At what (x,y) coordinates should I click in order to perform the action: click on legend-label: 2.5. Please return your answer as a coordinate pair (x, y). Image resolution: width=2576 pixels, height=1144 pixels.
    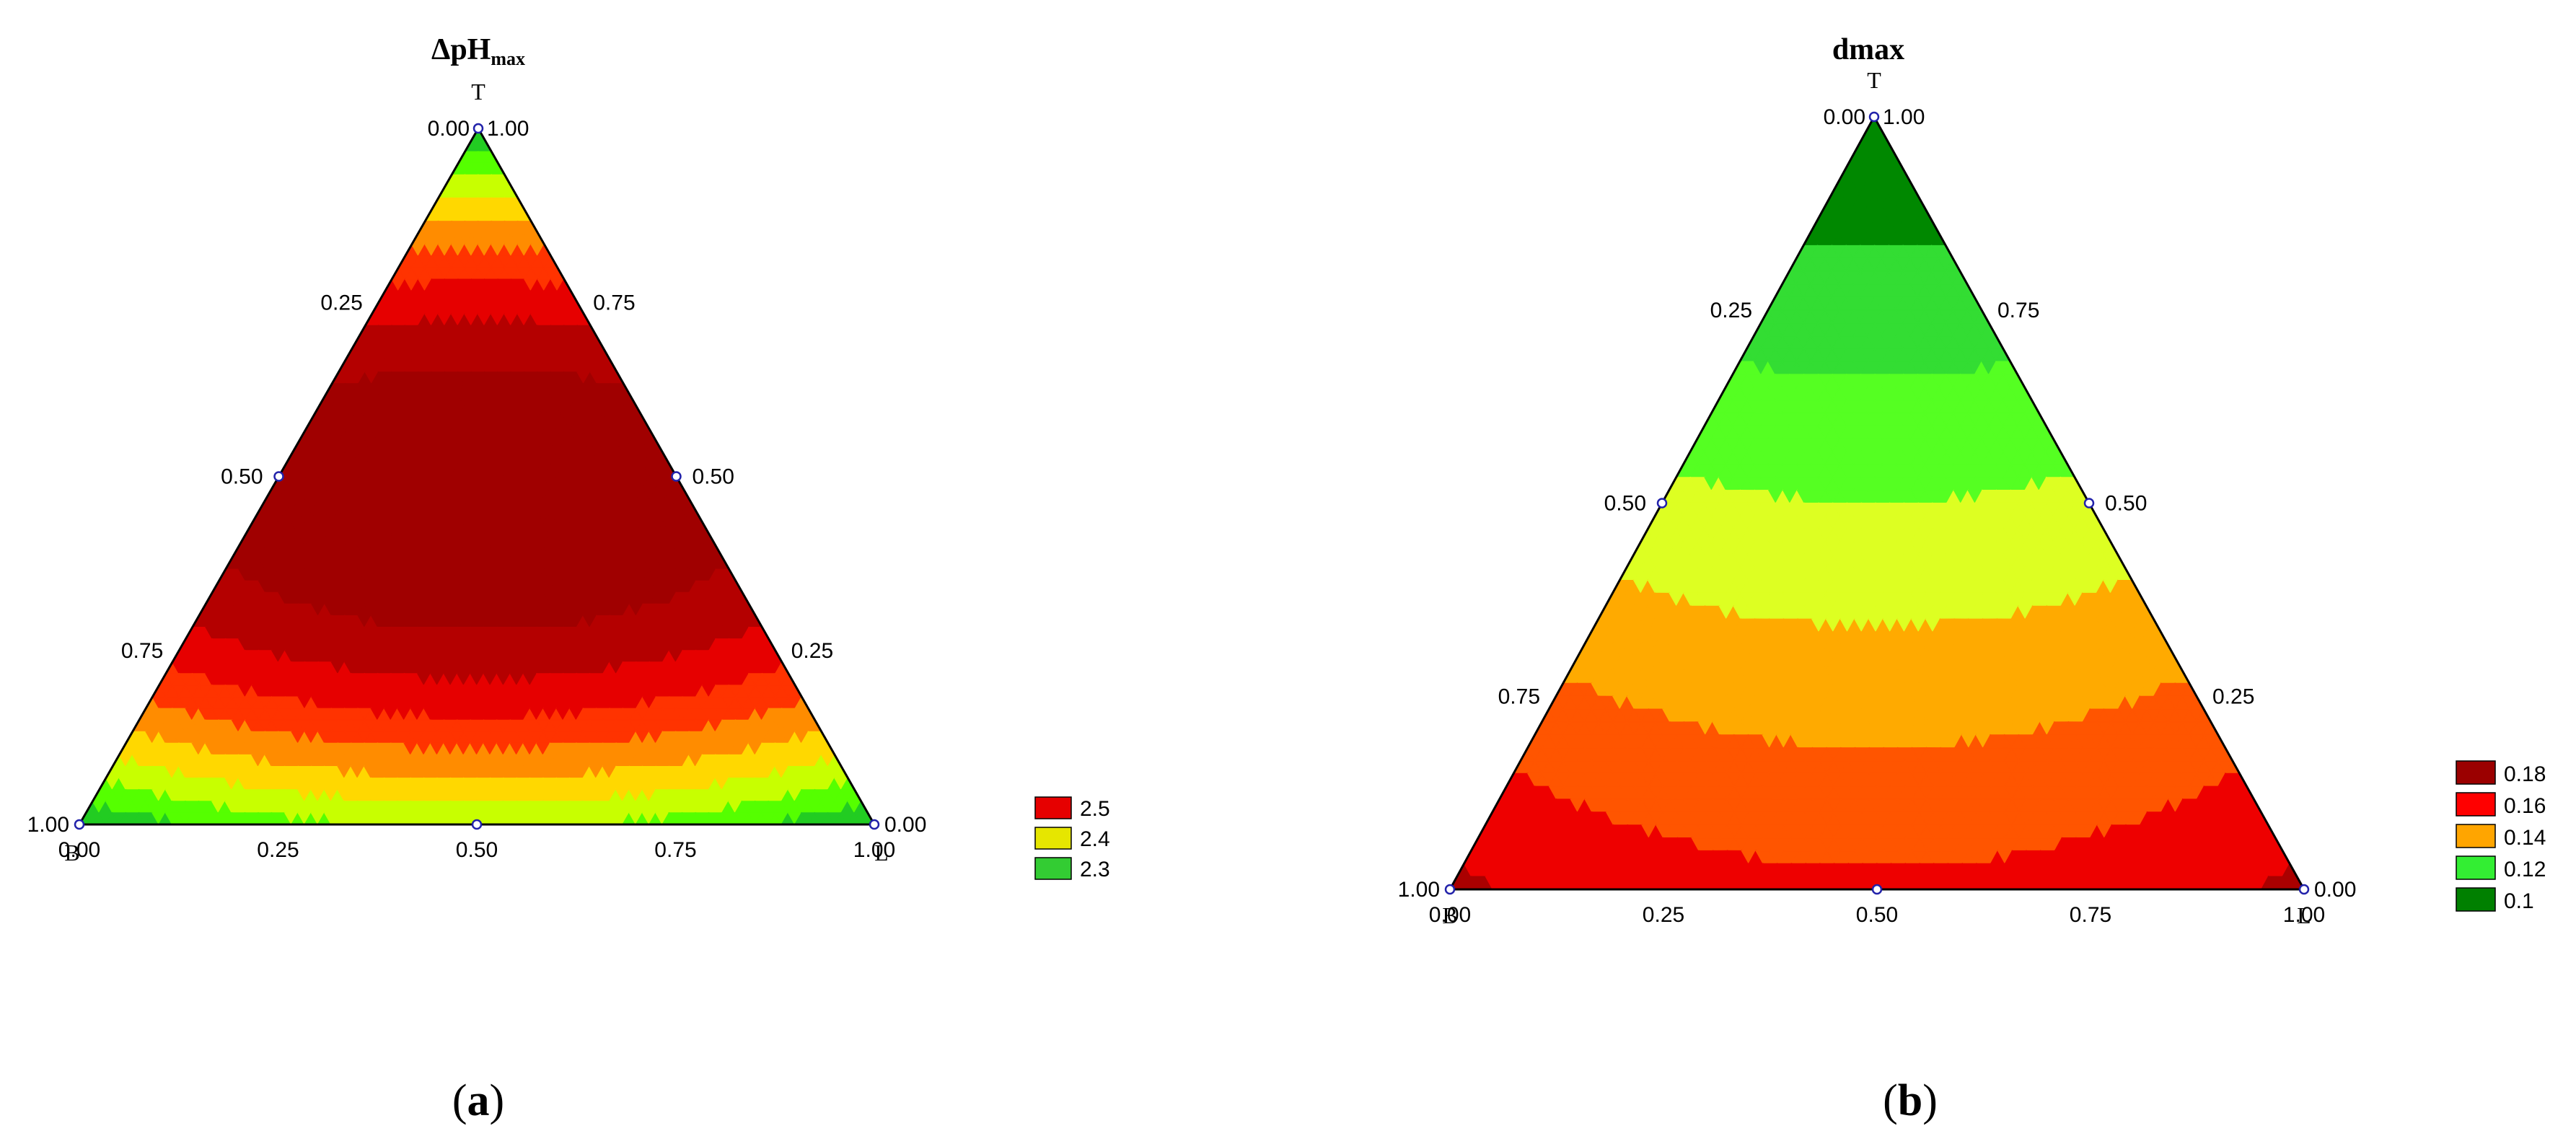
    Looking at the image, I should click on (1095, 809).